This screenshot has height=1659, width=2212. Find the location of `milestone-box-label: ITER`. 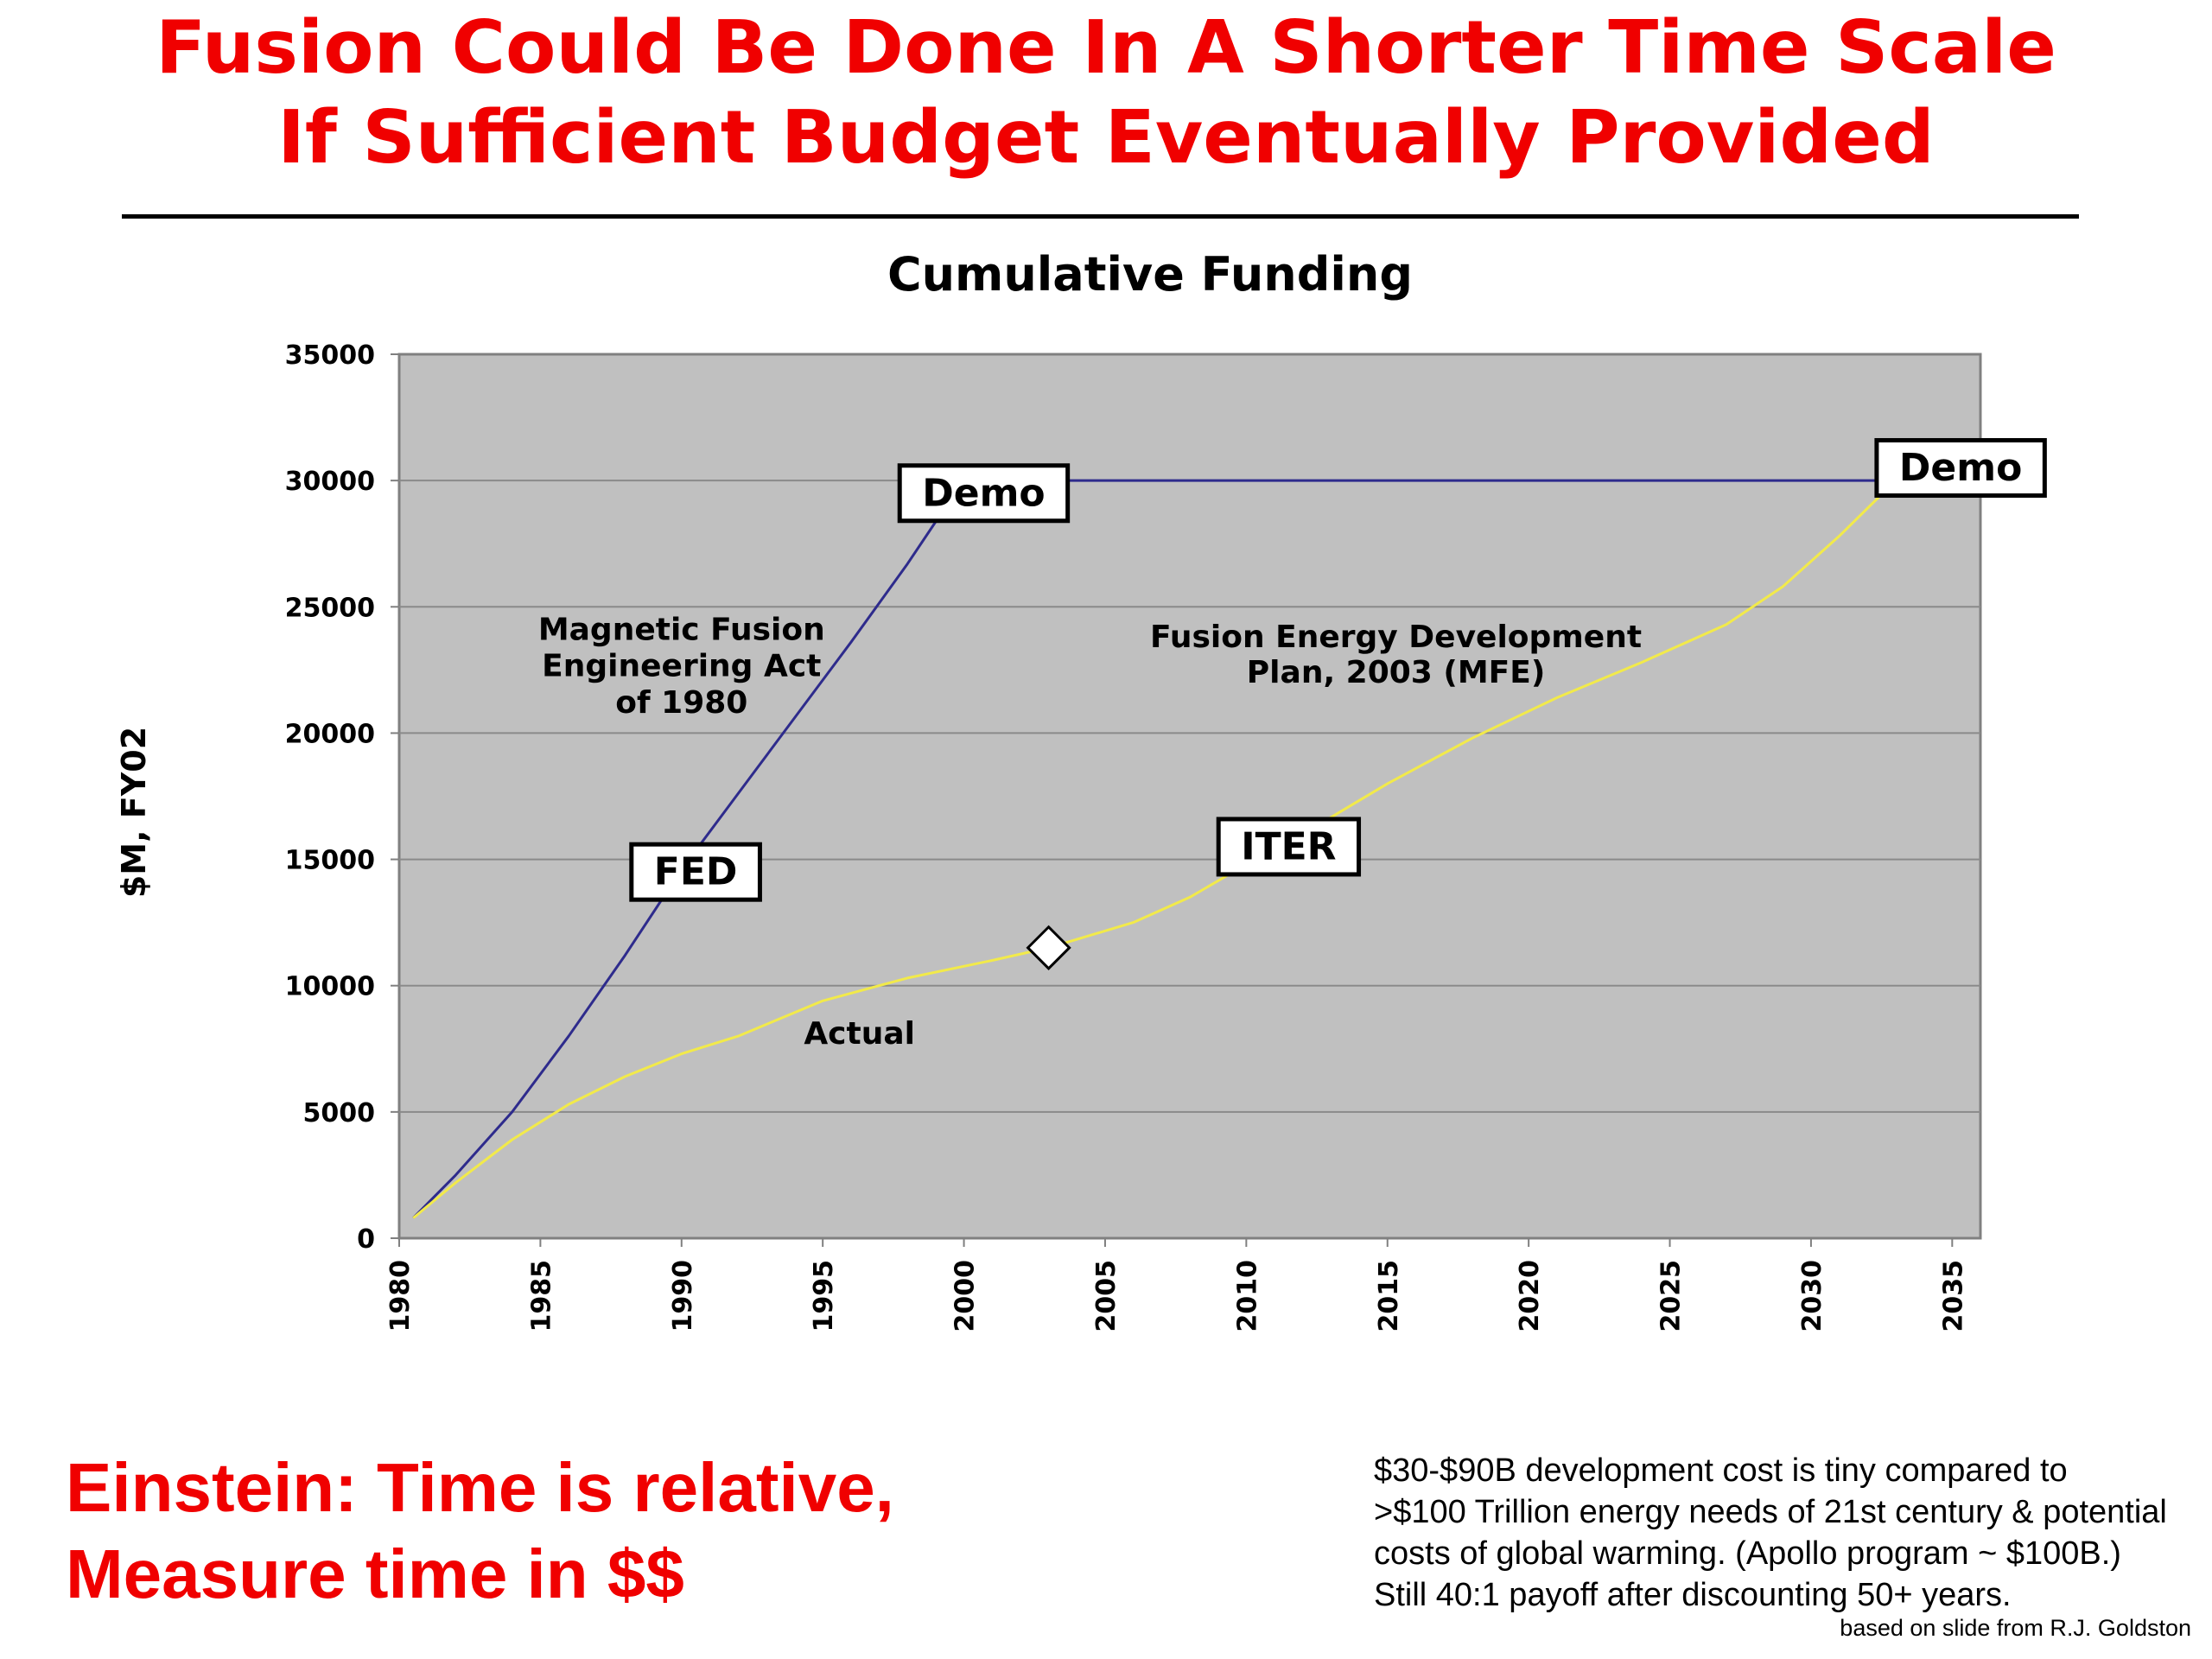

milestone-box-label: ITER is located at coordinates (1288, 846).